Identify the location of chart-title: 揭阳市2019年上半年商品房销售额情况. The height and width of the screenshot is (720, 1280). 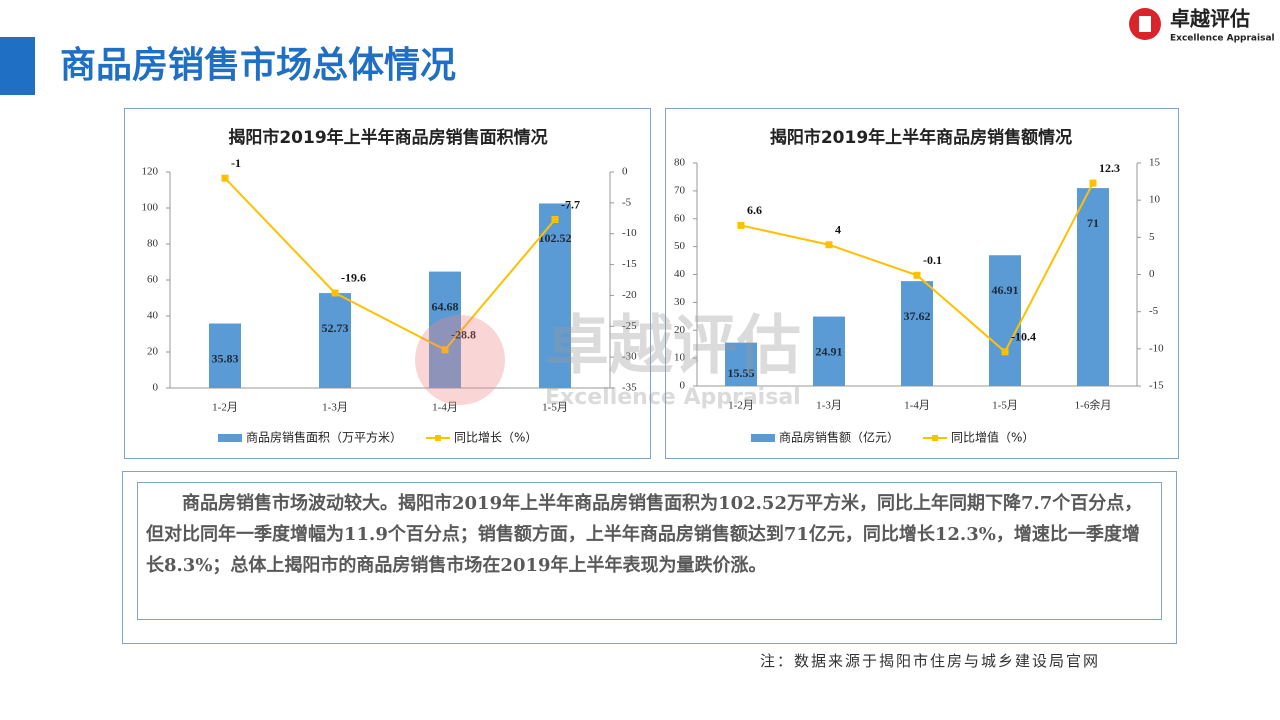
(921, 137).